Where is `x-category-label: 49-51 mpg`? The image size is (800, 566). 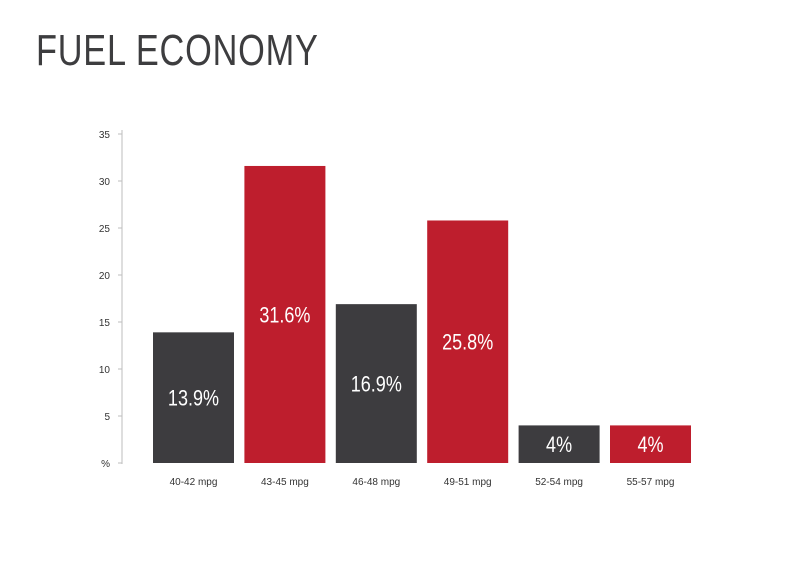 x-category-label: 49-51 mpg is located at coordinates (468, 482).